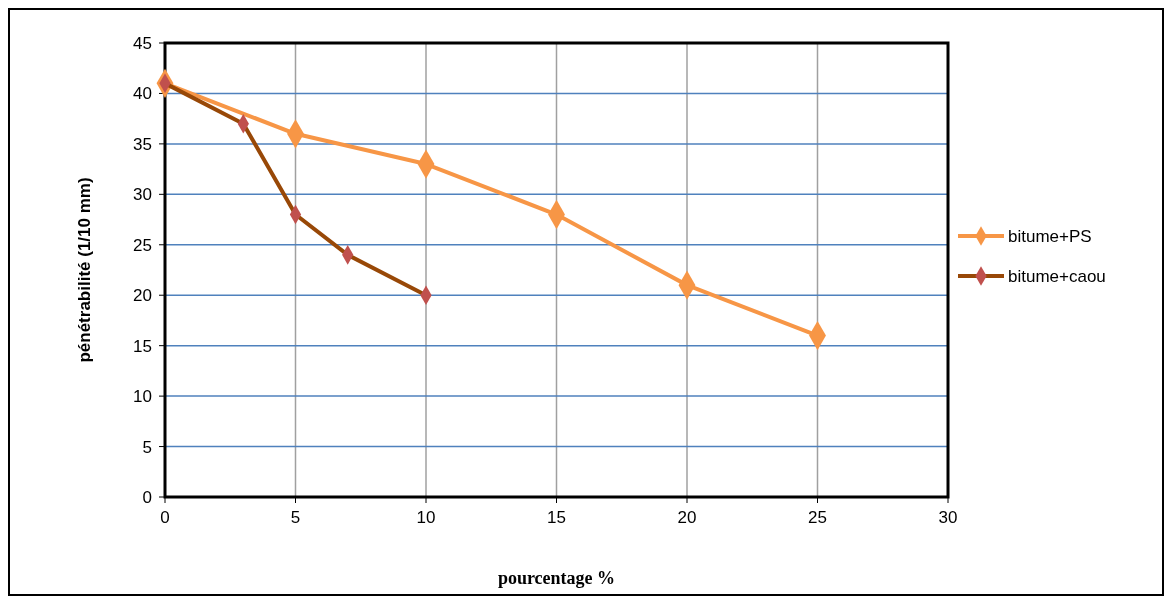  Describe the element at coordinates (142, 144) in the screenshot. I see `y-tick-label: 35` at that location.